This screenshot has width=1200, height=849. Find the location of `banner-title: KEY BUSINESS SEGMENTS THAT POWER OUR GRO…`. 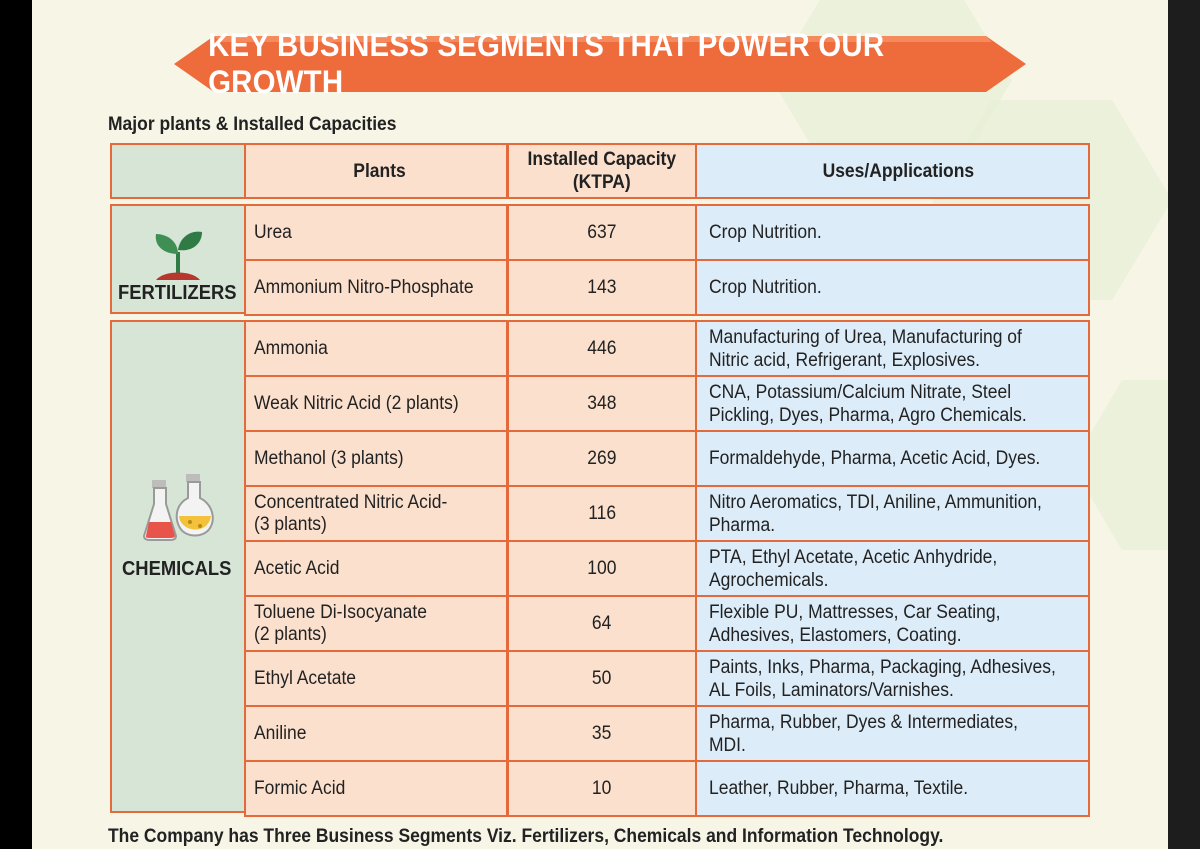

banner-title: KEY BUSINESS SEGMENTS THAT POWER OUR GRO… is located at coordinates (546, 63).